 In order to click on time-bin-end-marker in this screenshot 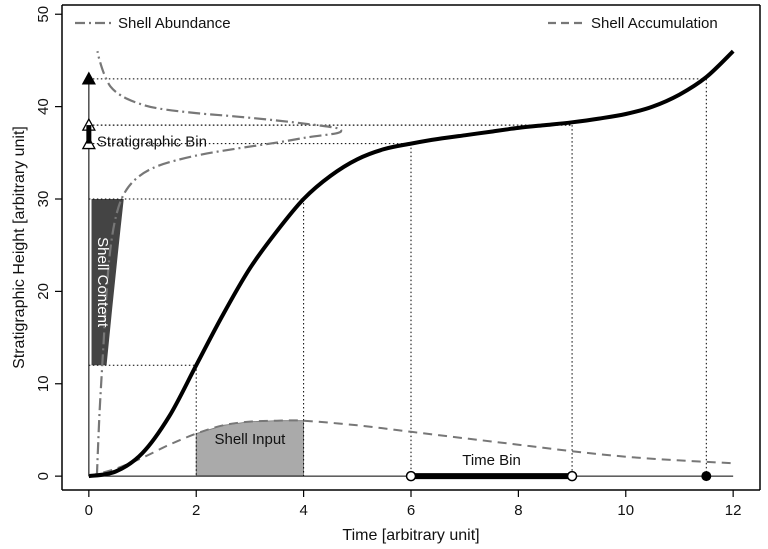, I will do `click(572, 476)`.